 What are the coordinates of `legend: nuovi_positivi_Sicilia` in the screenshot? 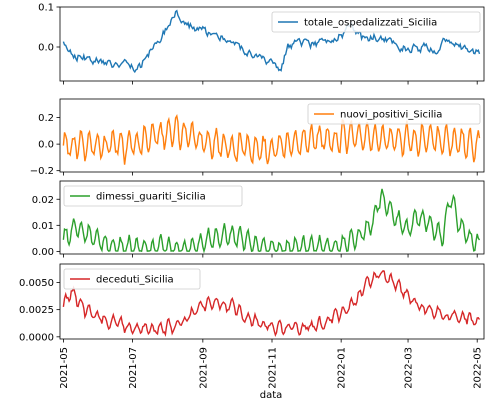 It's located at (394, 114).